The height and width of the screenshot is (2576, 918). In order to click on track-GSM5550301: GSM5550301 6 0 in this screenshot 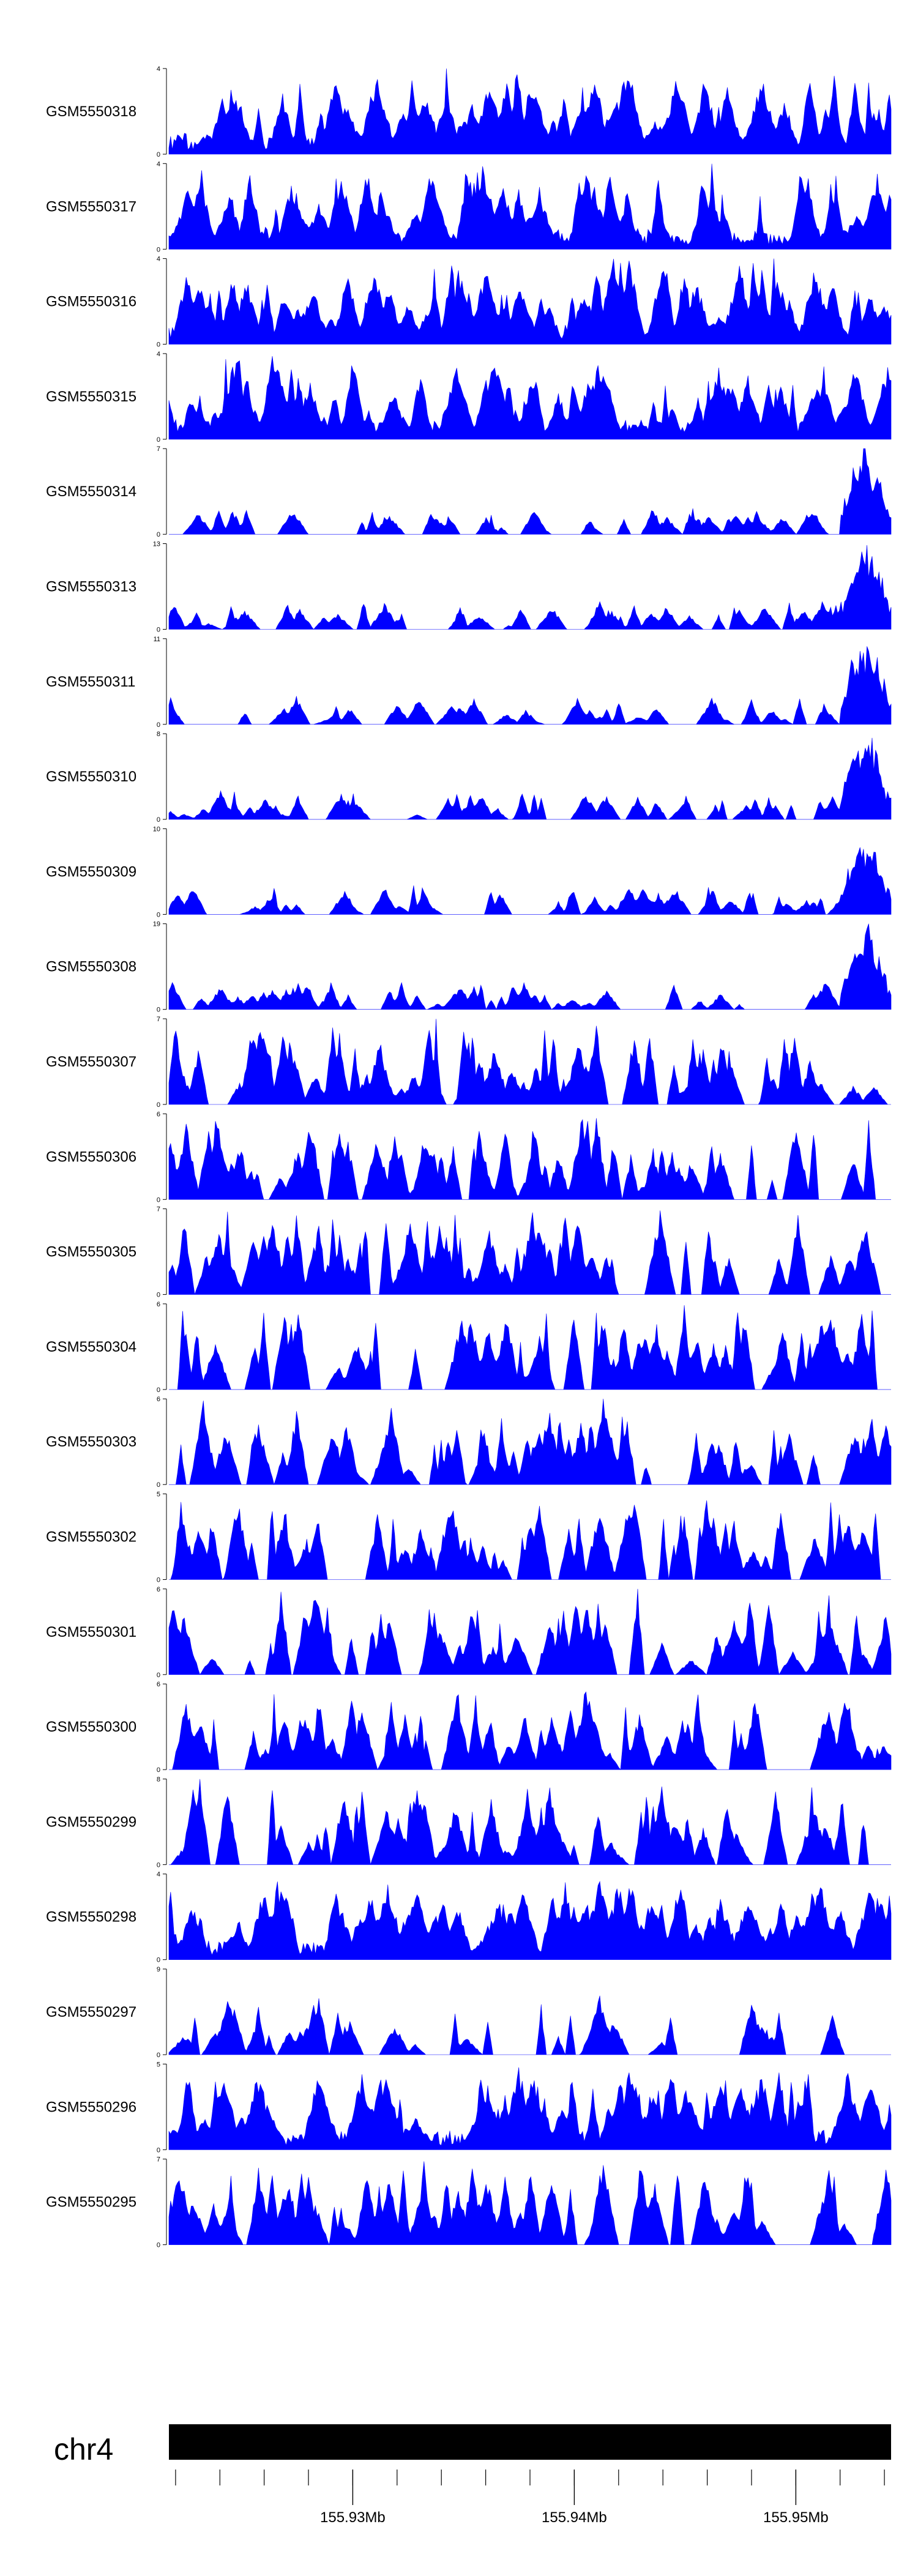, I will do `click(469, 1633)`.